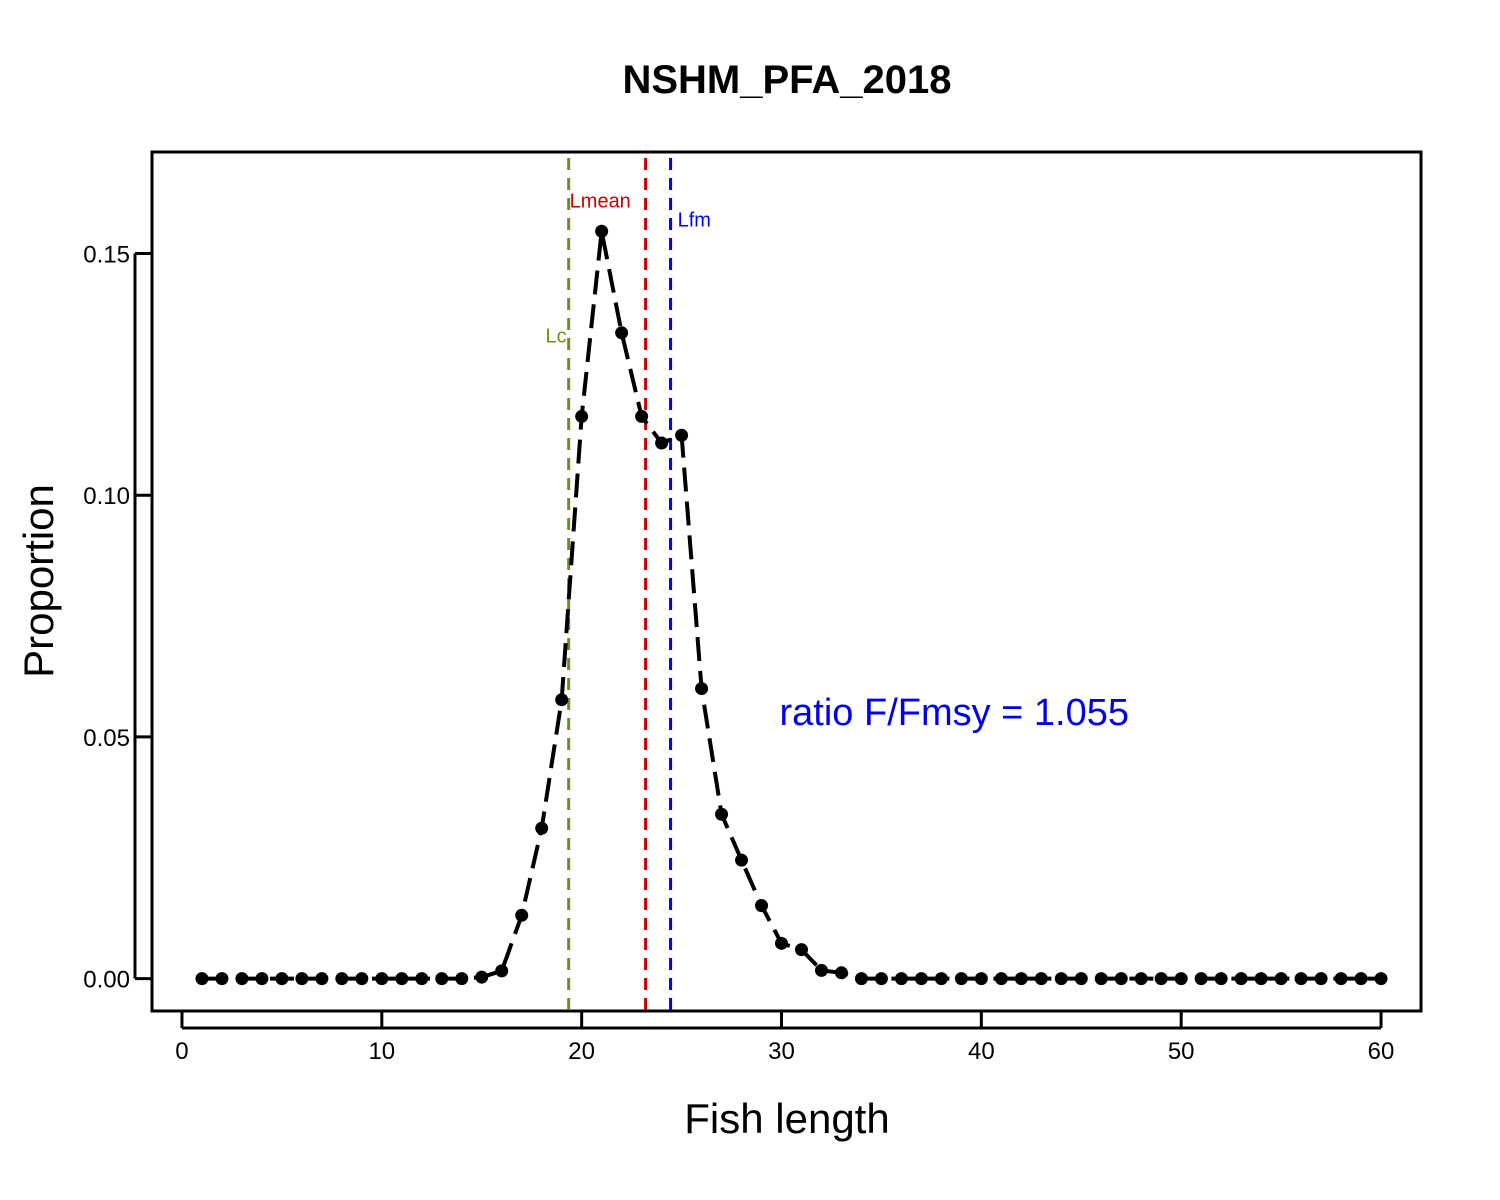 This screenshot has height=1200, width=1500. Describe the element at coordinates (38, 581) in the screenshot. I see `y-axis-title: Proportion` at that location.